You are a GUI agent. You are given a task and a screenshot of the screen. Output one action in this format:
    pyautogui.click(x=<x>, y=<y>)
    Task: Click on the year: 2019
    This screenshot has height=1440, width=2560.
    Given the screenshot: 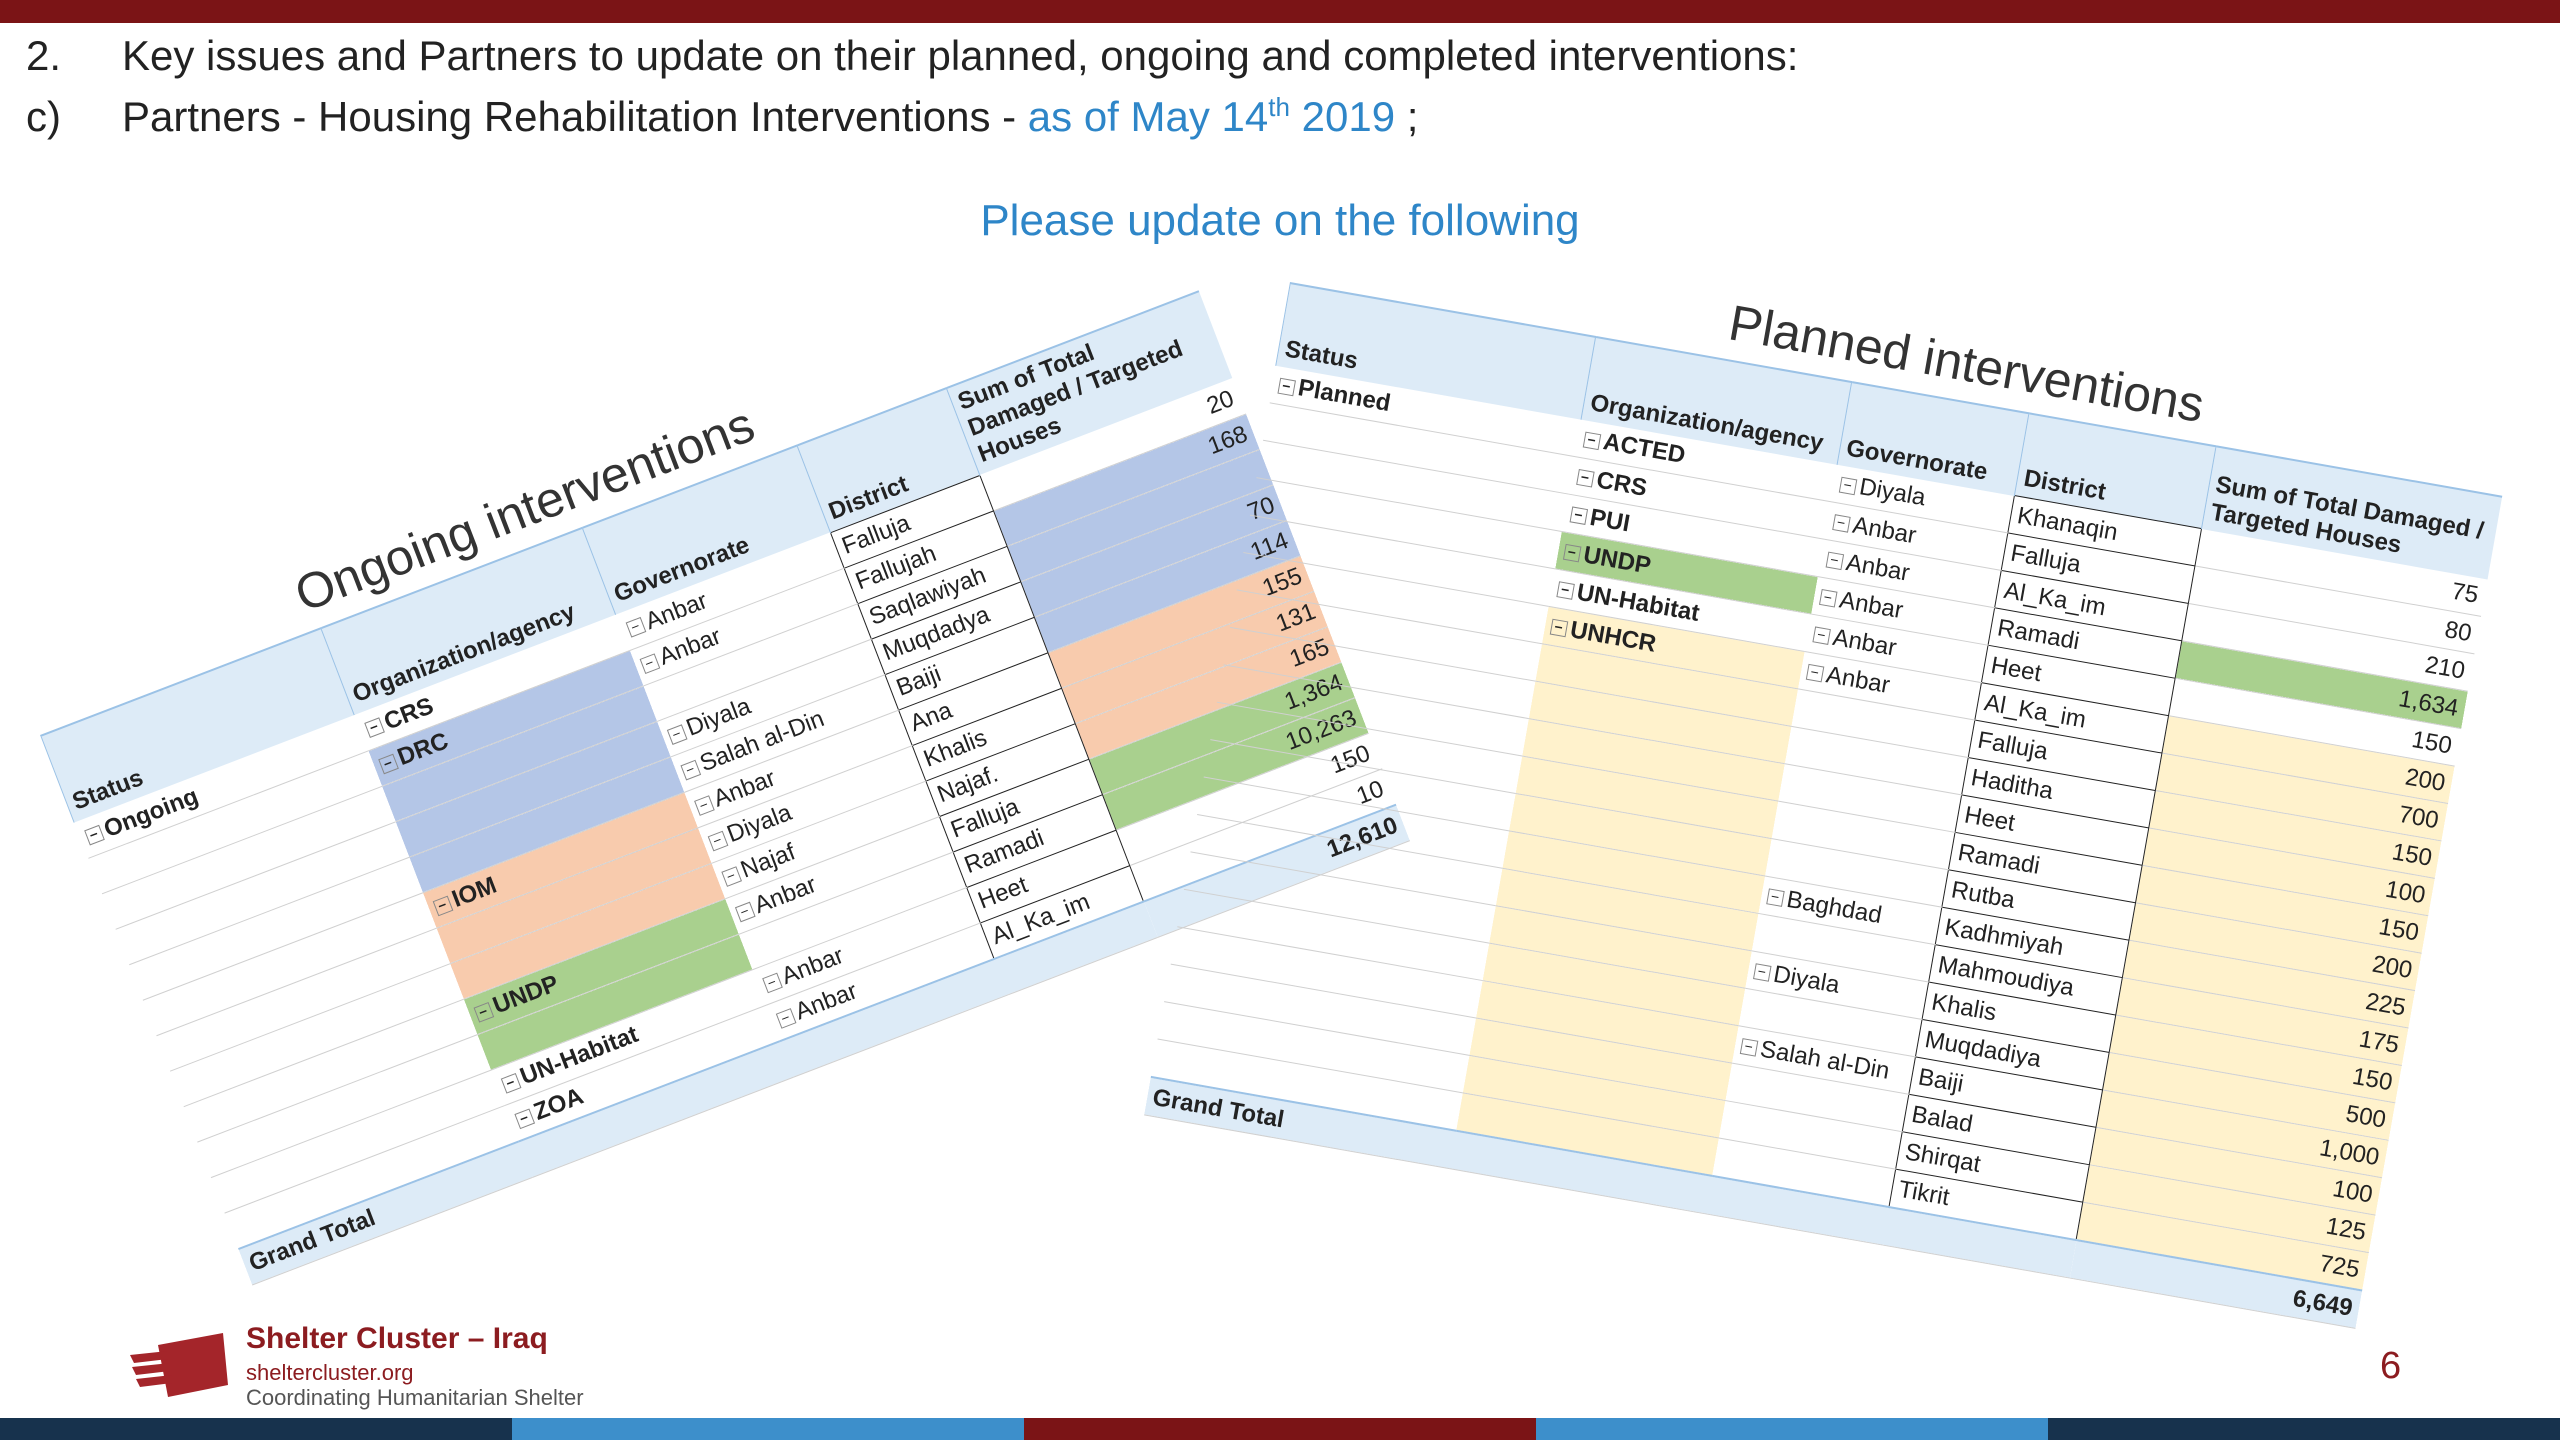 What is the action you would take?
    pyautogui.click(x=1348, y=116)
    